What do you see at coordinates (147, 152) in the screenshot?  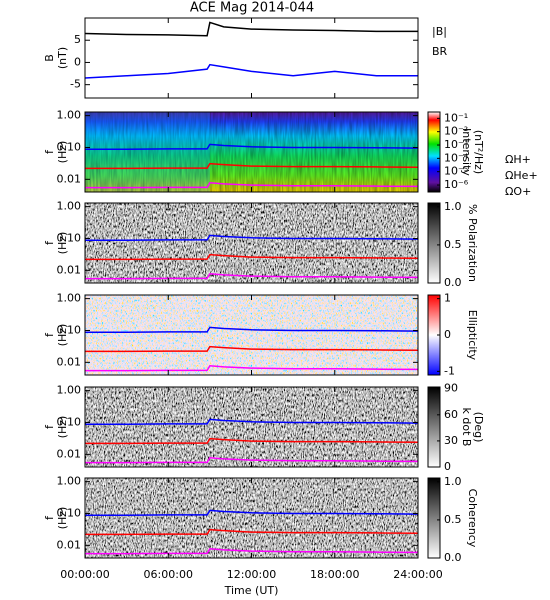 I see `pre-event-band` at bounding box center [147, 152].